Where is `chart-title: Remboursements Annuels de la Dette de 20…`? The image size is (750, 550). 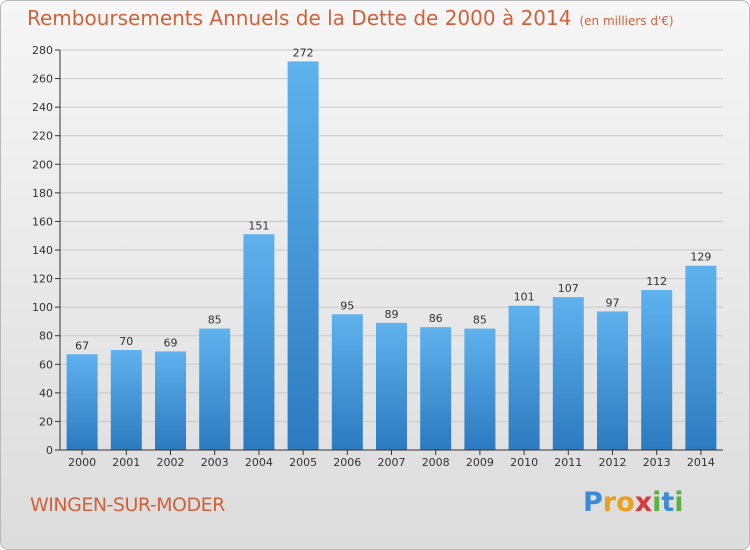
chart-title: Remboursements Annuels de la Dette de 20… is located at coordinates (350, 18).